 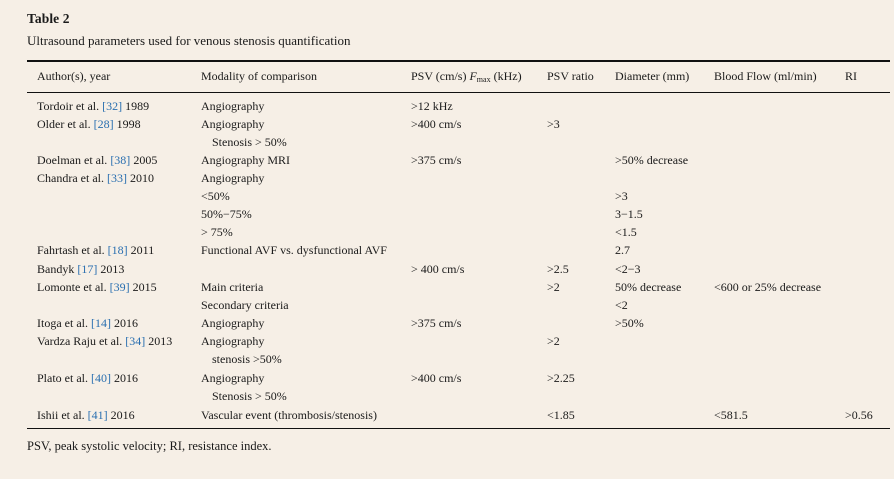 I want to click on modality-cell: > 75%, so click(x=217, y=232).